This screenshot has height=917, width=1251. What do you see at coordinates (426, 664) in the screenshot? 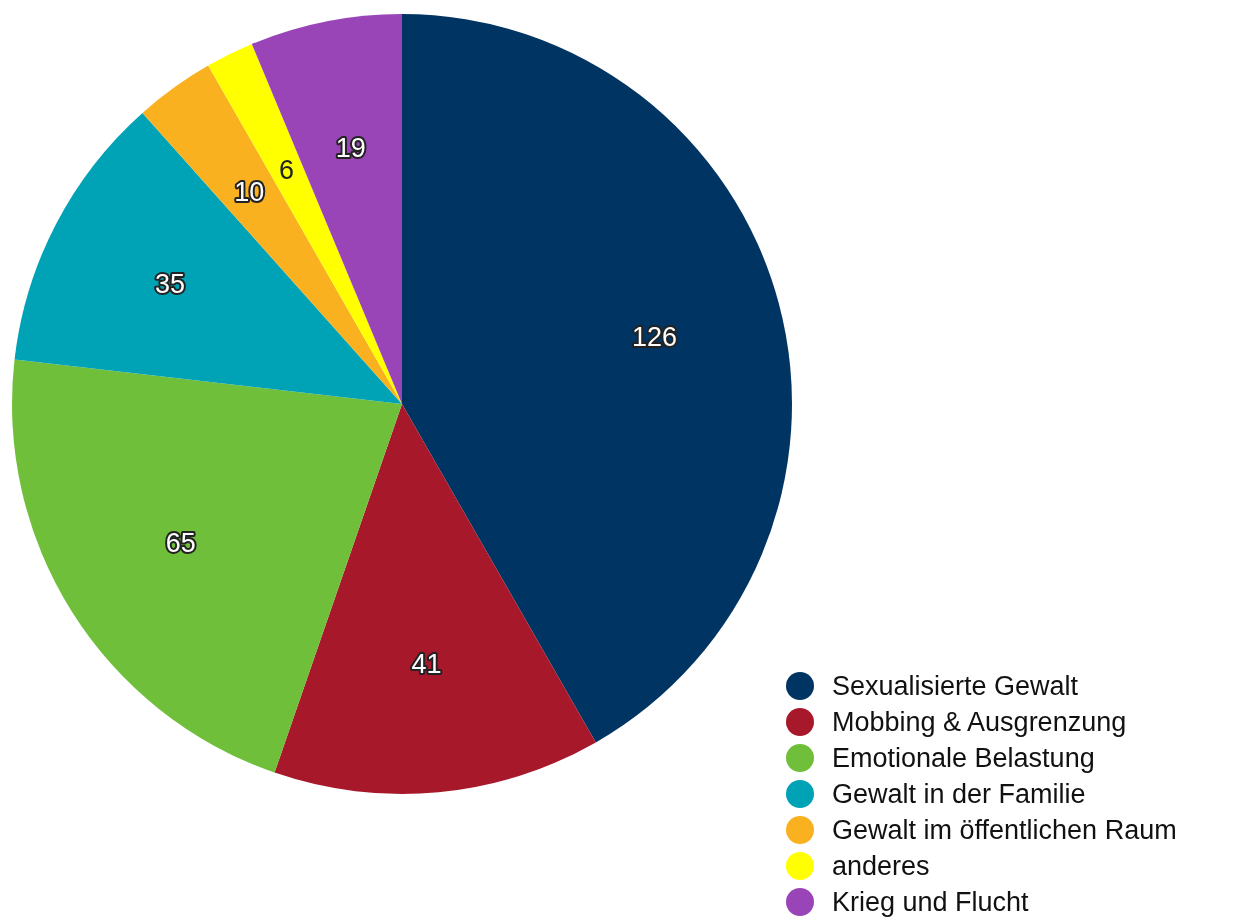
I see `data-label: 41` at bounding box center [426, 664].